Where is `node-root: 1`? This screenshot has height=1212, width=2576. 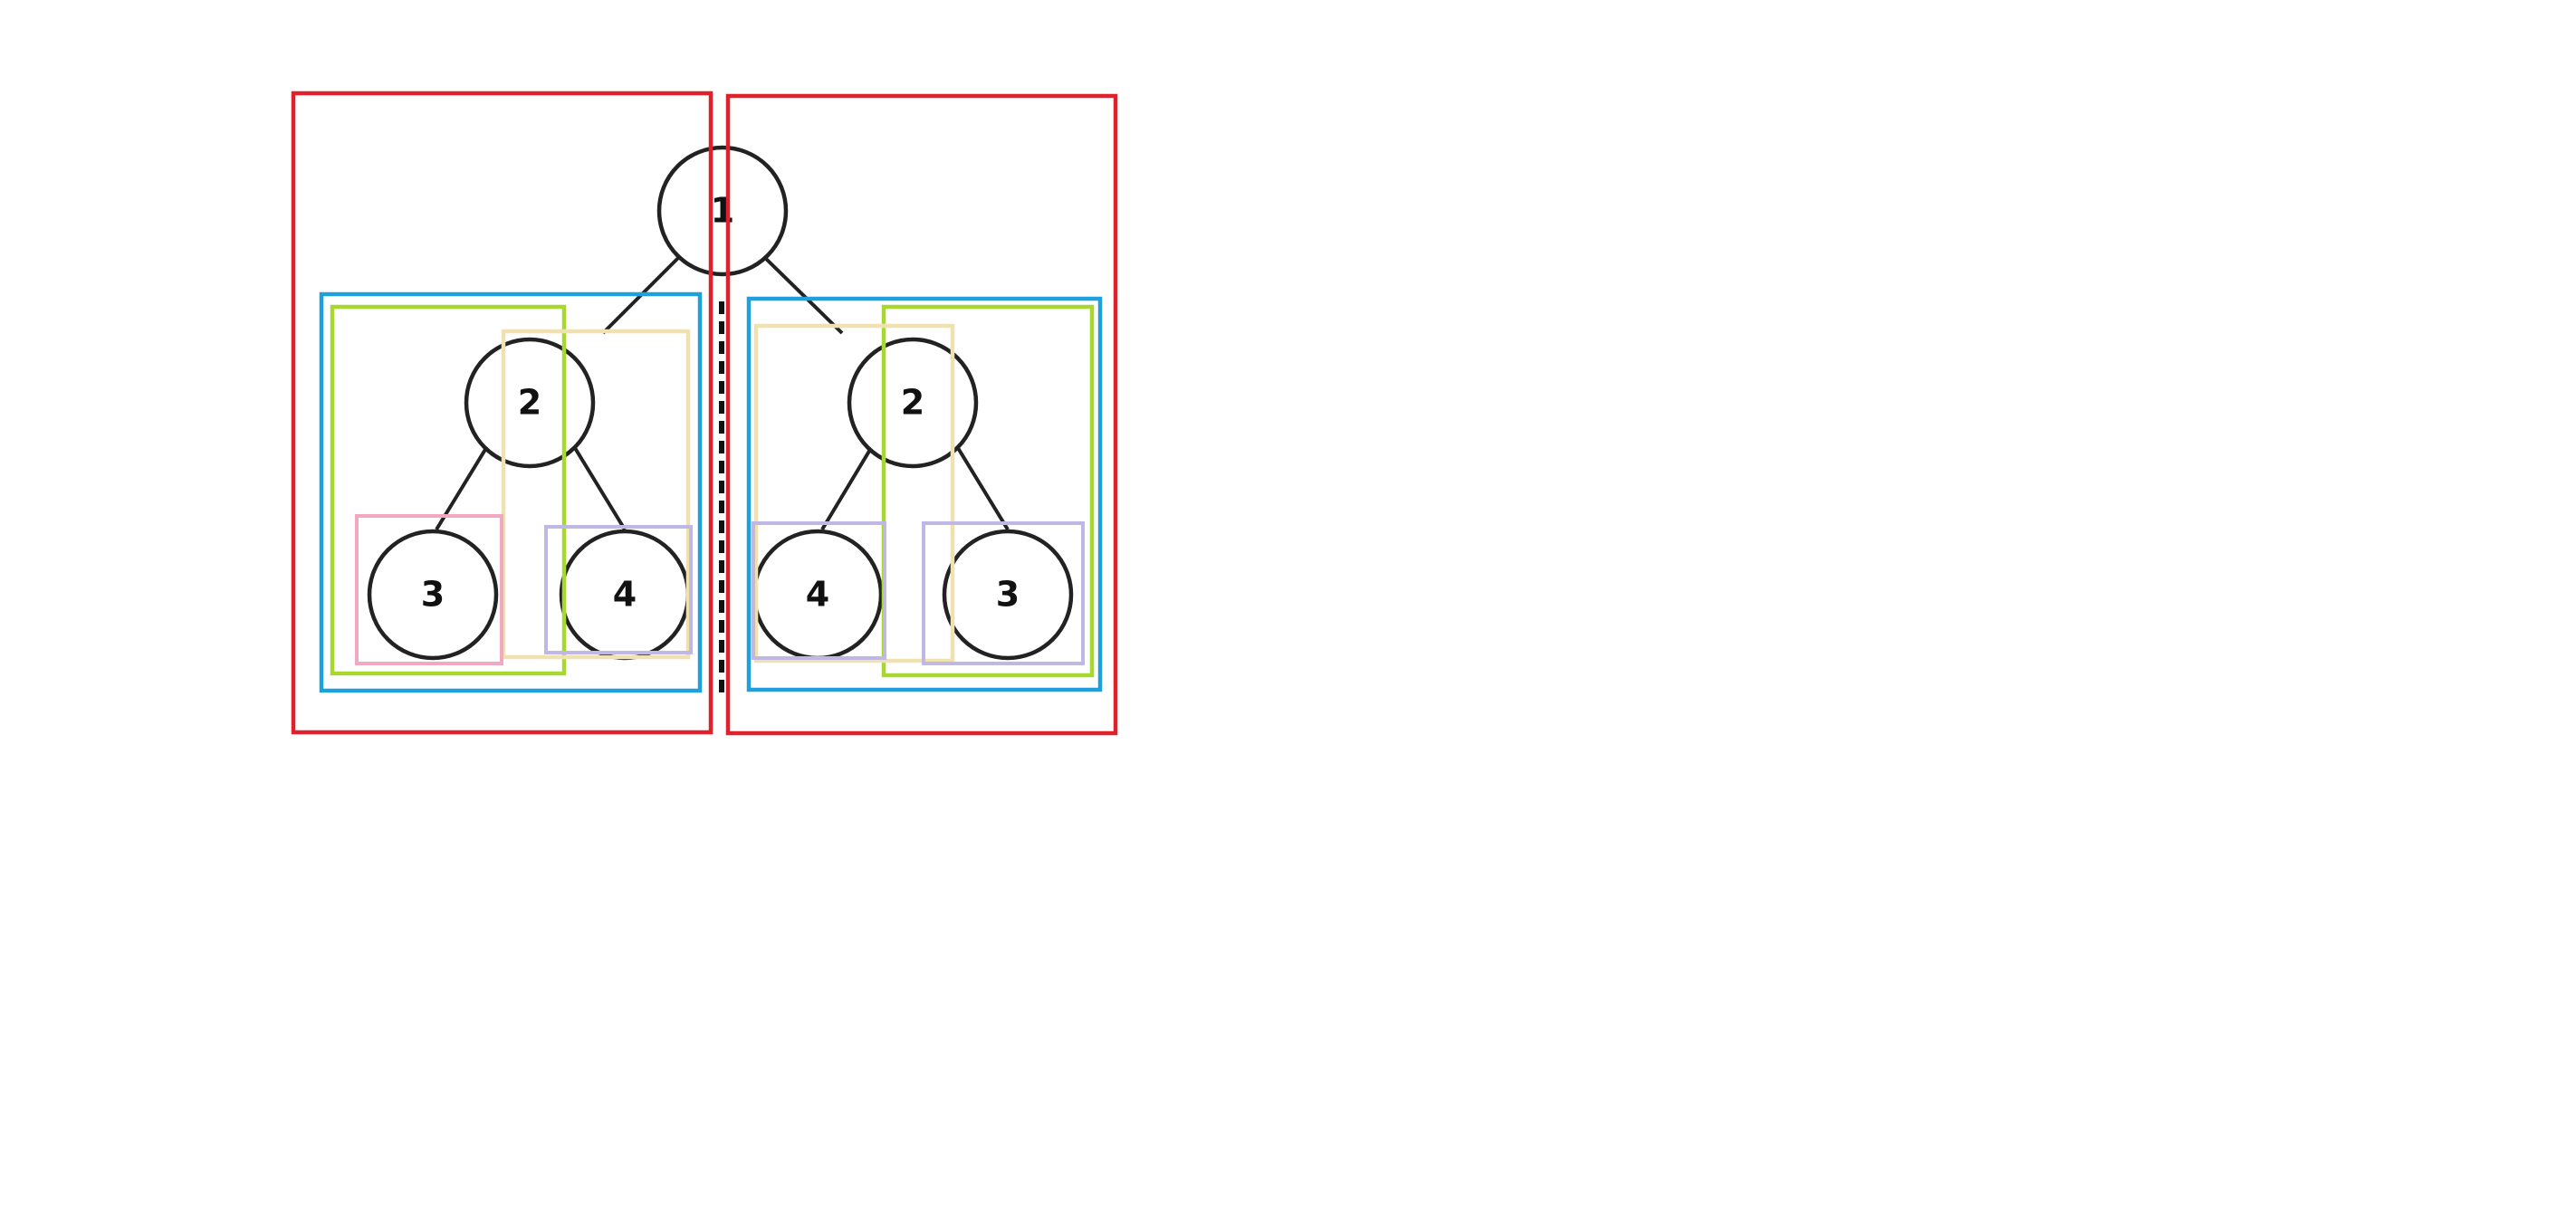
node-root: 1 is located at coordinates (722, 211).